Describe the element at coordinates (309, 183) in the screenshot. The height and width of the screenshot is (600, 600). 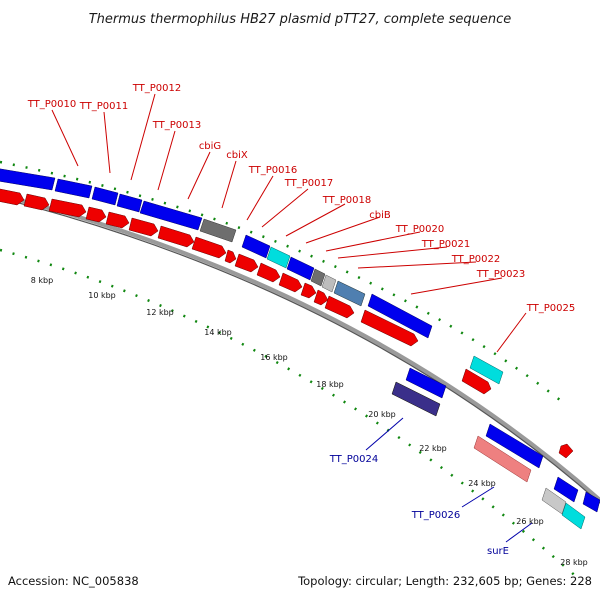
I see `gene-label: TT_P0017` at that location.